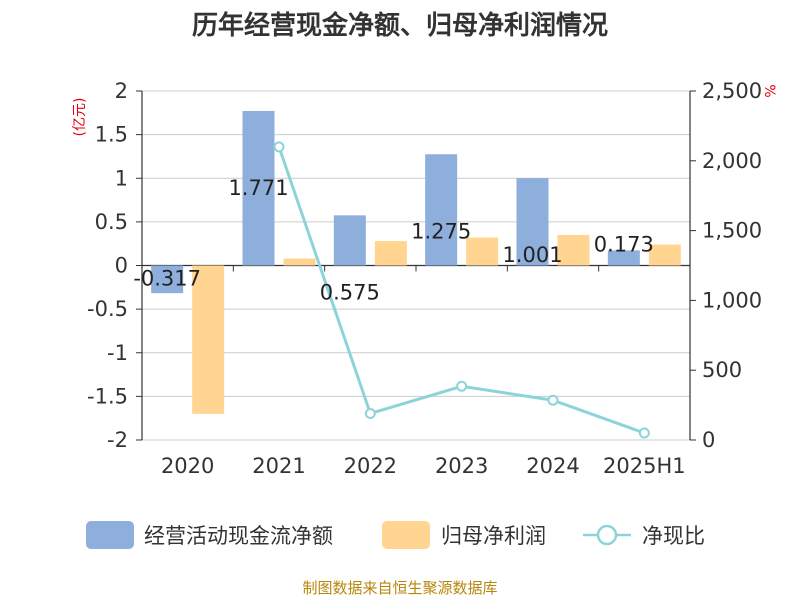 The height and width of the screenshot is (600, 800). Describe the element at coordinates (107, 396) in the screenshot. I see `left-tick-label: -1.5` at that location.